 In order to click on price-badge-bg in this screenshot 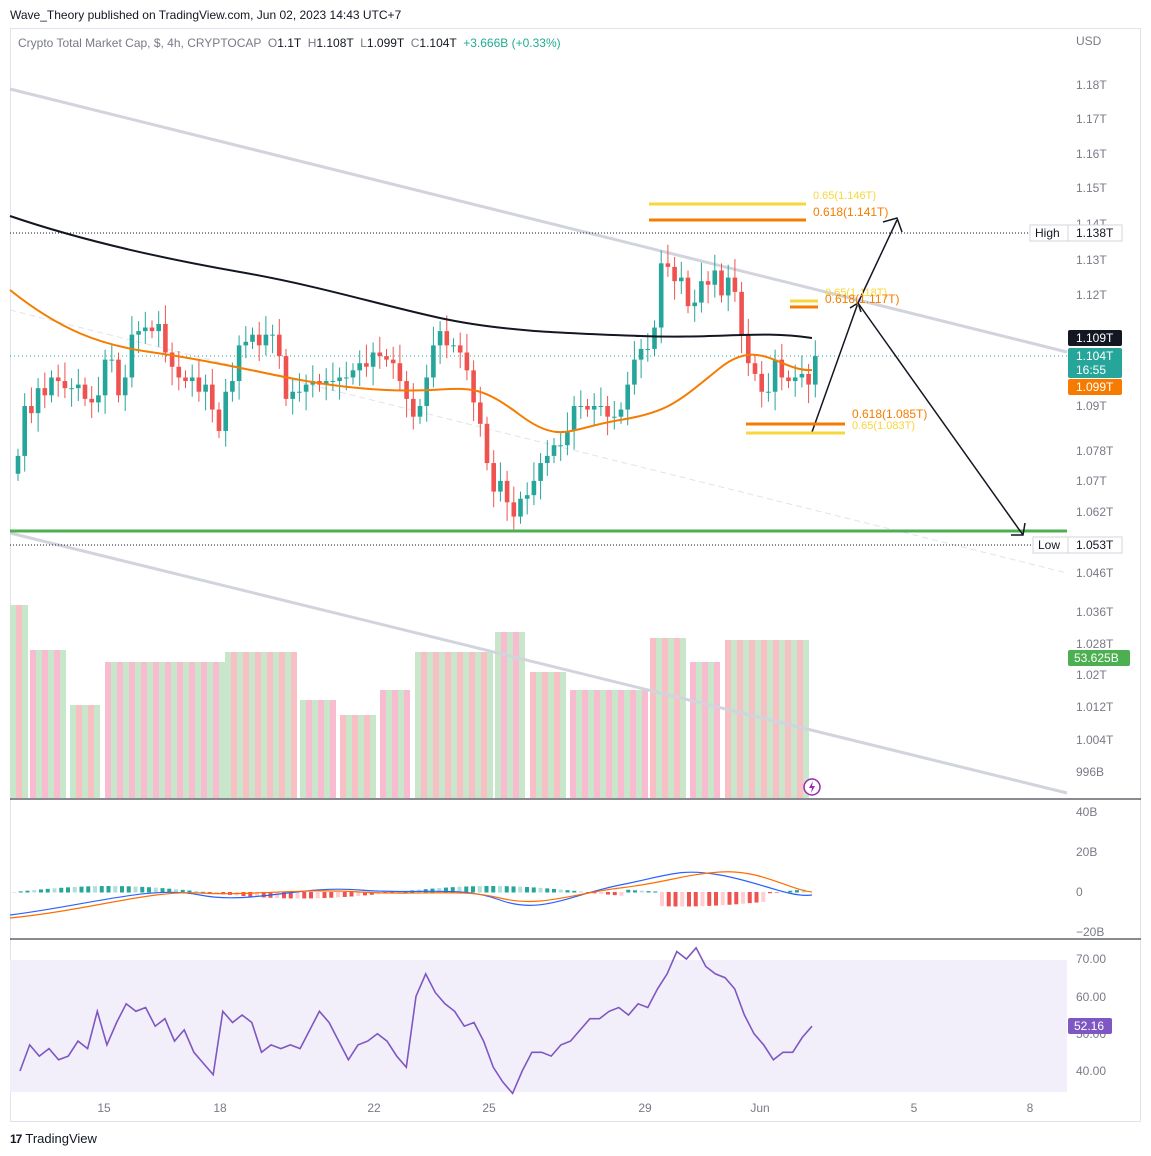, I will do `click(1095, 363)`.